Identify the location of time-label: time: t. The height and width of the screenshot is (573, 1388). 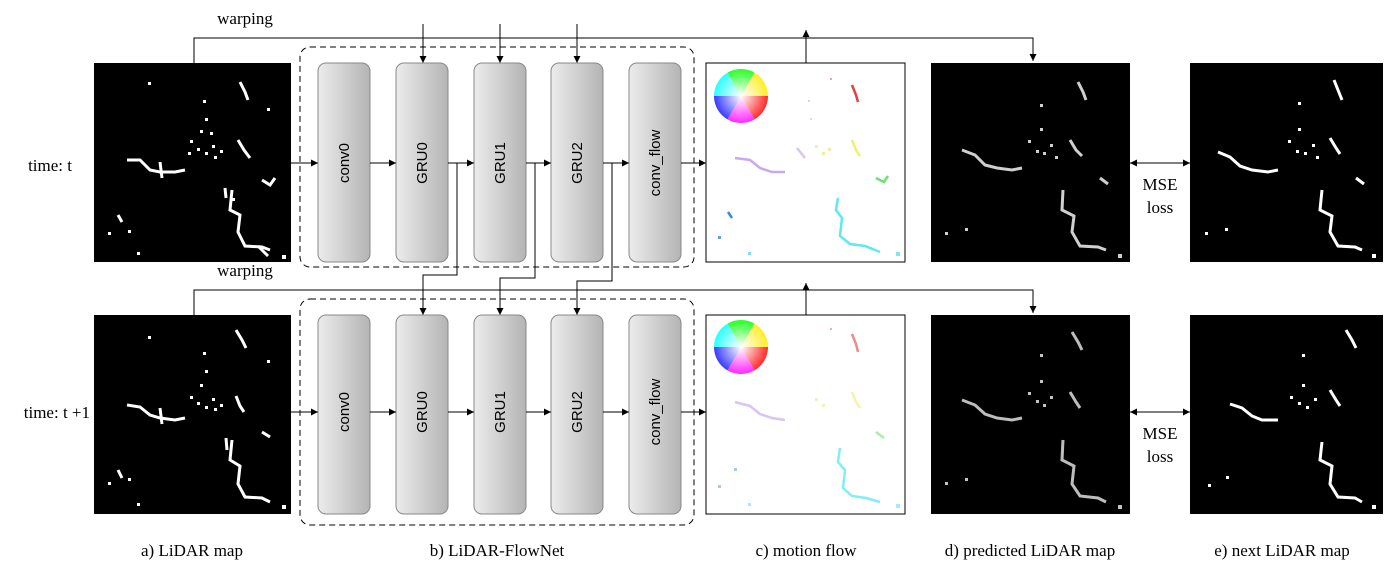
(50, 165).